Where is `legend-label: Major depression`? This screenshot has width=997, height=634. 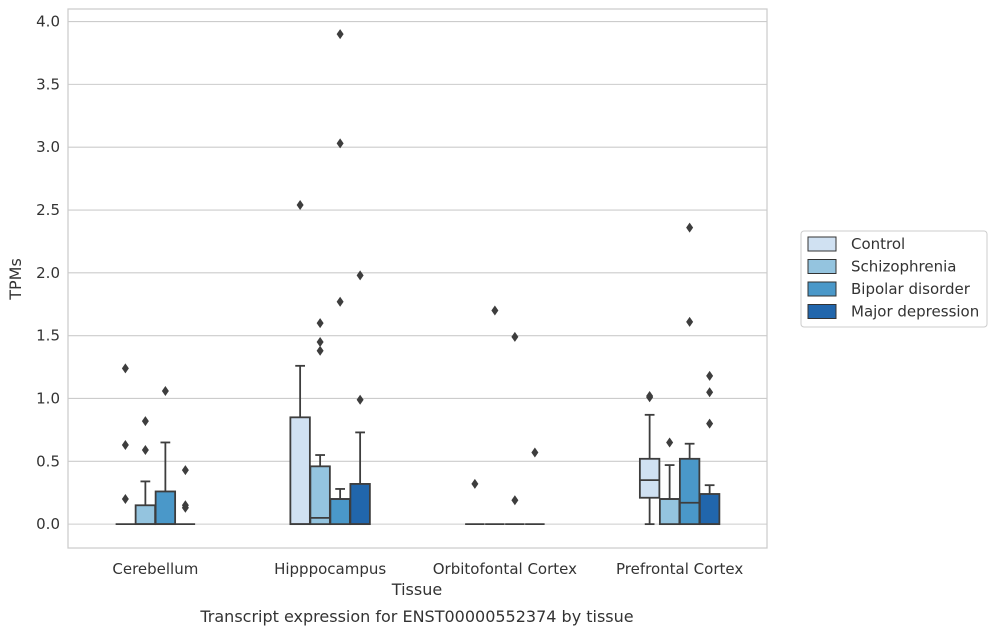 legend-label: Major depression is located at coordinates (915, 312).